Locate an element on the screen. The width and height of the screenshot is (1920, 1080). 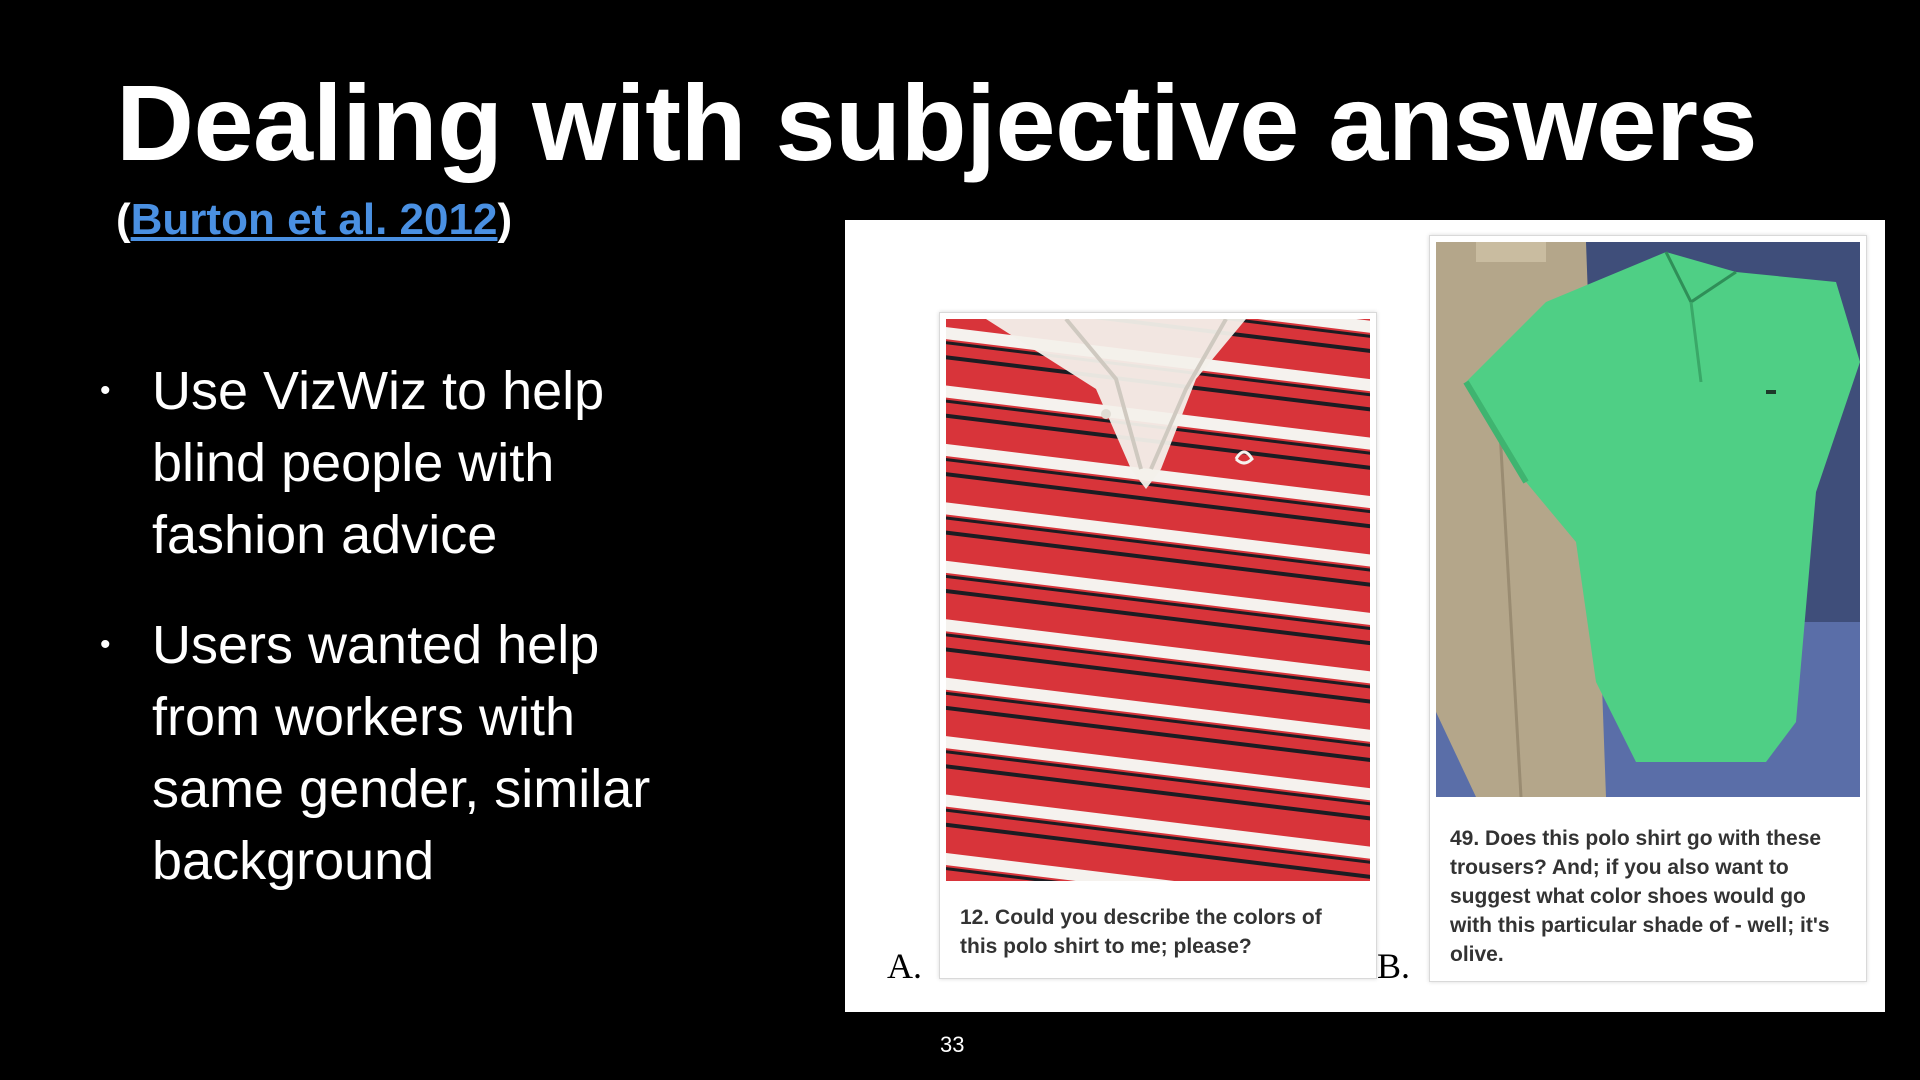
red-striped-polo-photo is located at coordinates (1158, 600).